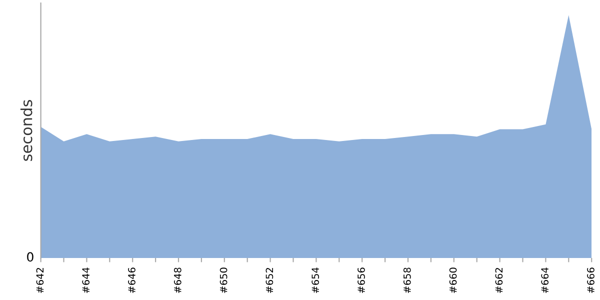 The width and height of the screenshot is (600, 300). Describe the element at coordinates (453, 280) in the screenshot. I see `x-tick-label: #660` at that location.